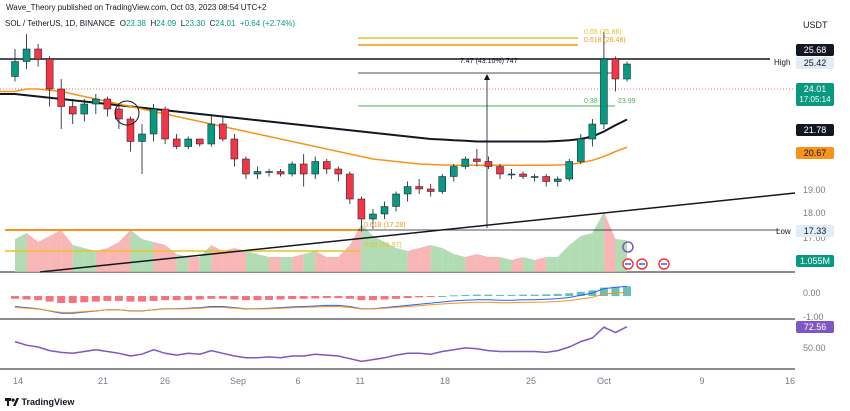 The image size is (850, 411). What do you see at coordinates (39, 402) in the screenshot?
I see `tradingview-logo: TradingView` at bounding box center [39, 402].